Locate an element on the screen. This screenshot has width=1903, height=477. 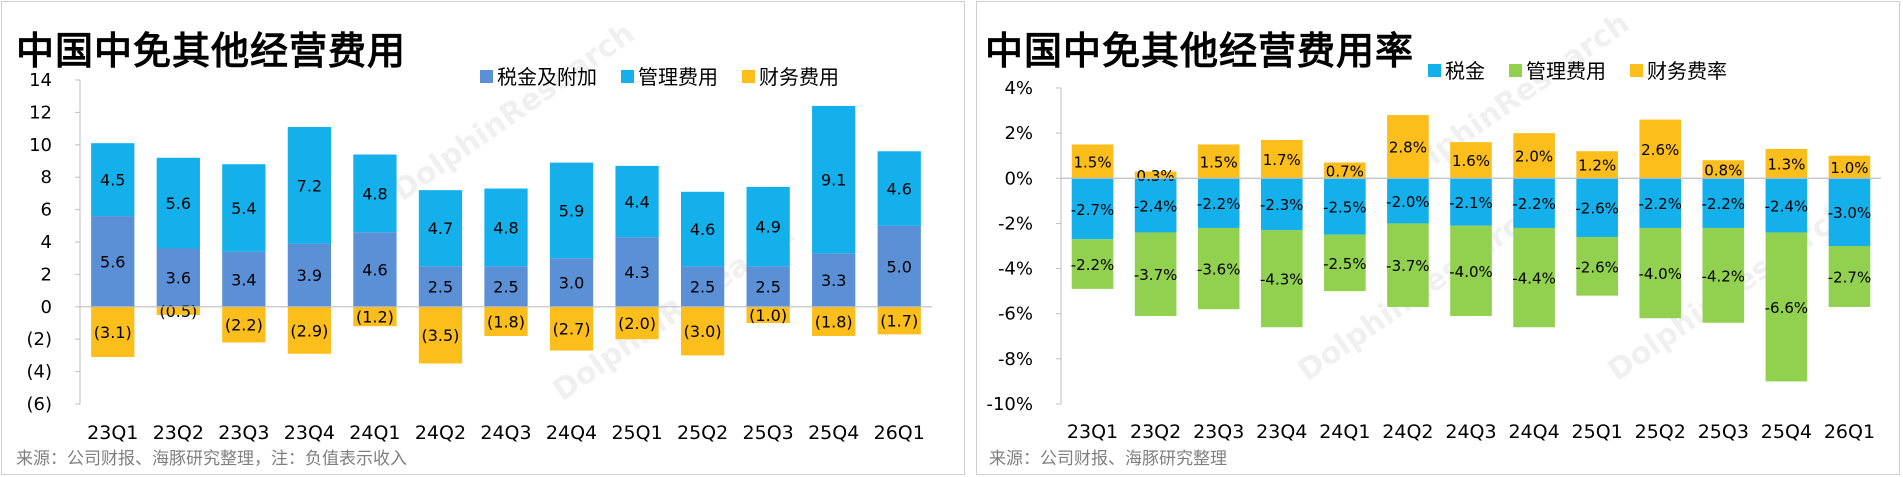
right-data-label: -4.2% is located at coordinates (1724, 276).